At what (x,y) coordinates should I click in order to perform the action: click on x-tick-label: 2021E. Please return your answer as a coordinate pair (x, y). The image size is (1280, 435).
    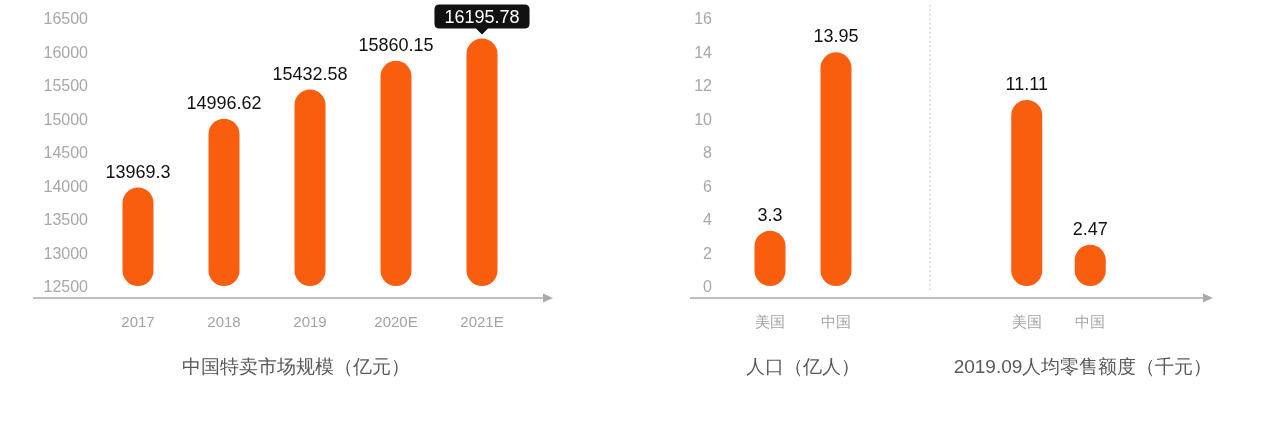
    Looking at the image, I should click on (482, 321).